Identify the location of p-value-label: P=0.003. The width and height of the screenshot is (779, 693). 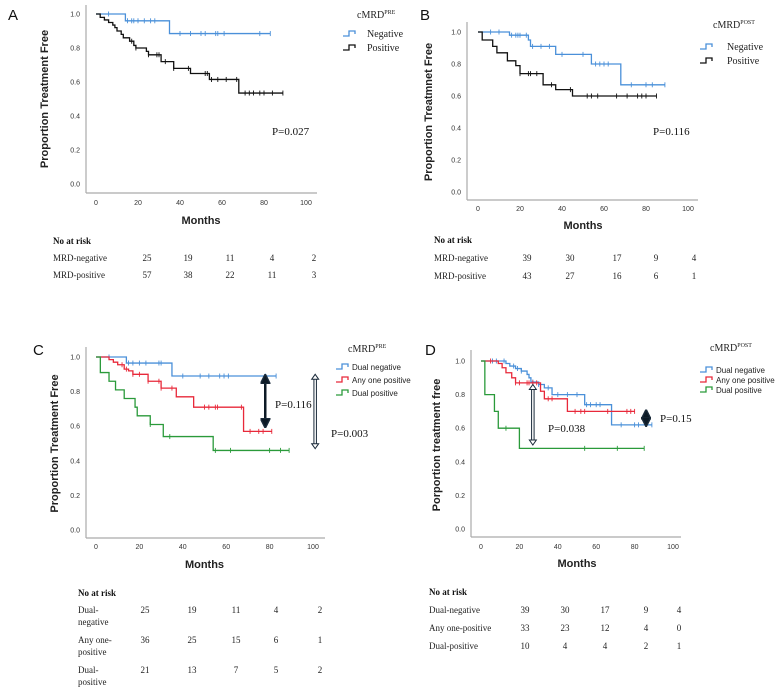
(350, 434).